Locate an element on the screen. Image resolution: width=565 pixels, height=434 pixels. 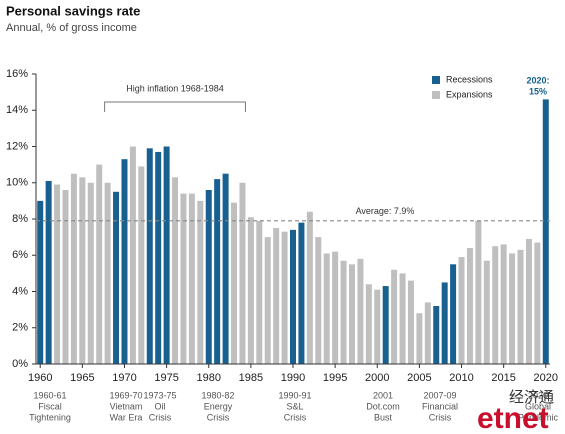
recession-label: Financial is located at coordinates (440, 406).